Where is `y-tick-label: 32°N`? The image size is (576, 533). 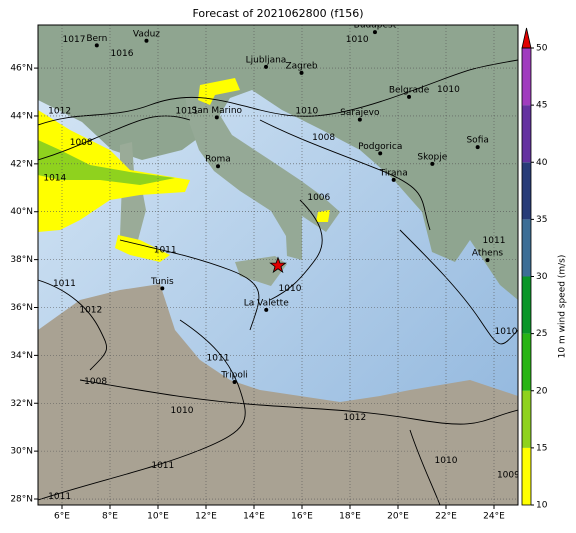 y-tick-label: 32°N is located at coordinates (21, 404).